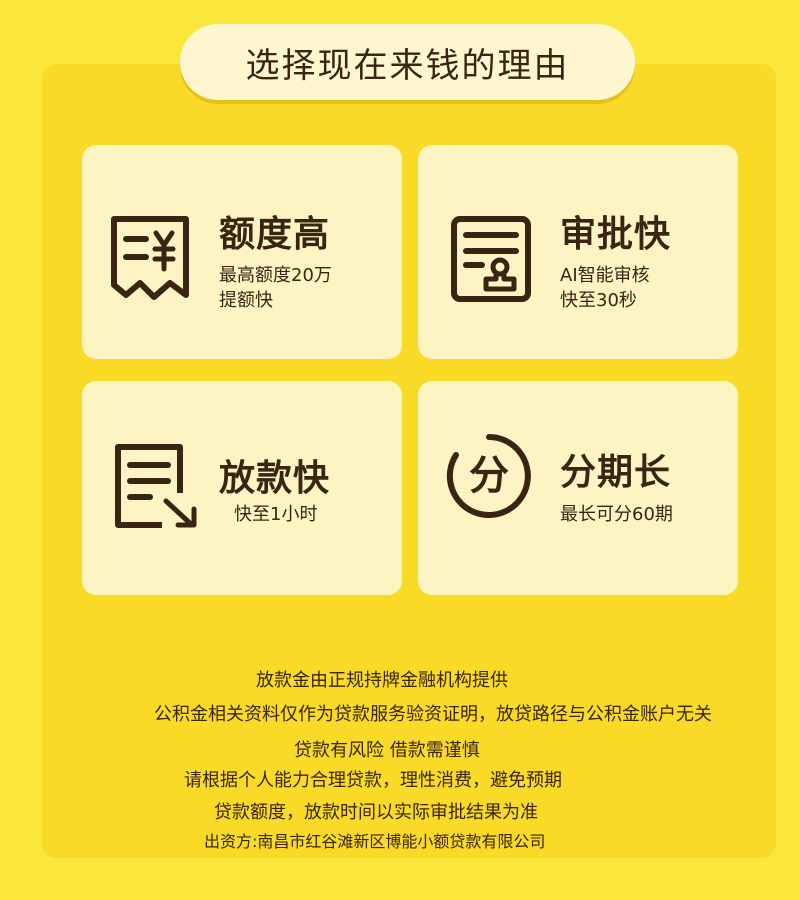 This screenshot has height=900, width=800. What do you see at coordinates (376, 812) in the screenshot?
I see `disclaimer-line: 贷款额度，放款时间以实际审批结果为准` at bounding box center [376, 812].